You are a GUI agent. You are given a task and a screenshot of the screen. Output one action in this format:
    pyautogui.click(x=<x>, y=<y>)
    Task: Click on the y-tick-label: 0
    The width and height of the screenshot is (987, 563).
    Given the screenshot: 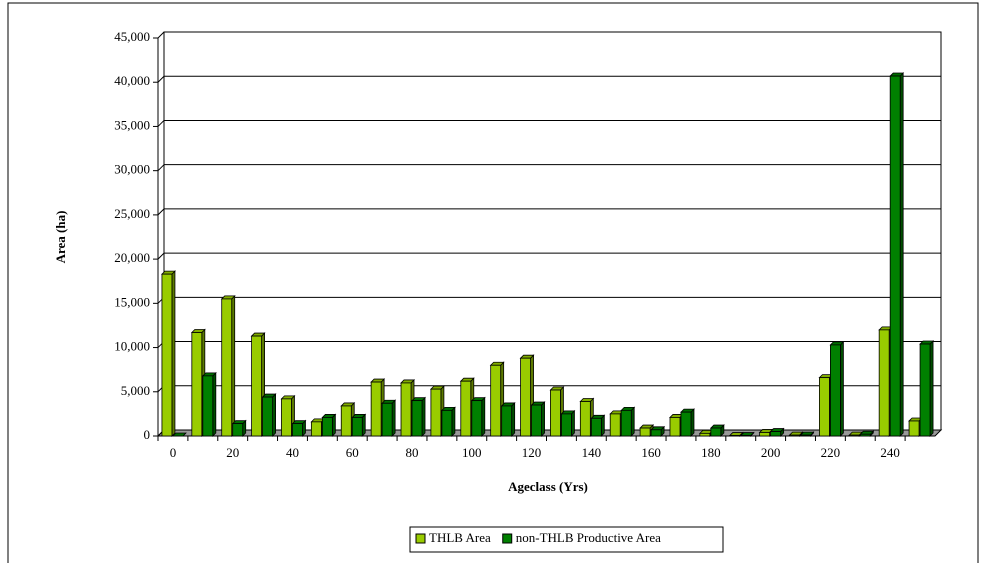 What is the action you would take?
    pyautogui.click(x=147, y=434)
    